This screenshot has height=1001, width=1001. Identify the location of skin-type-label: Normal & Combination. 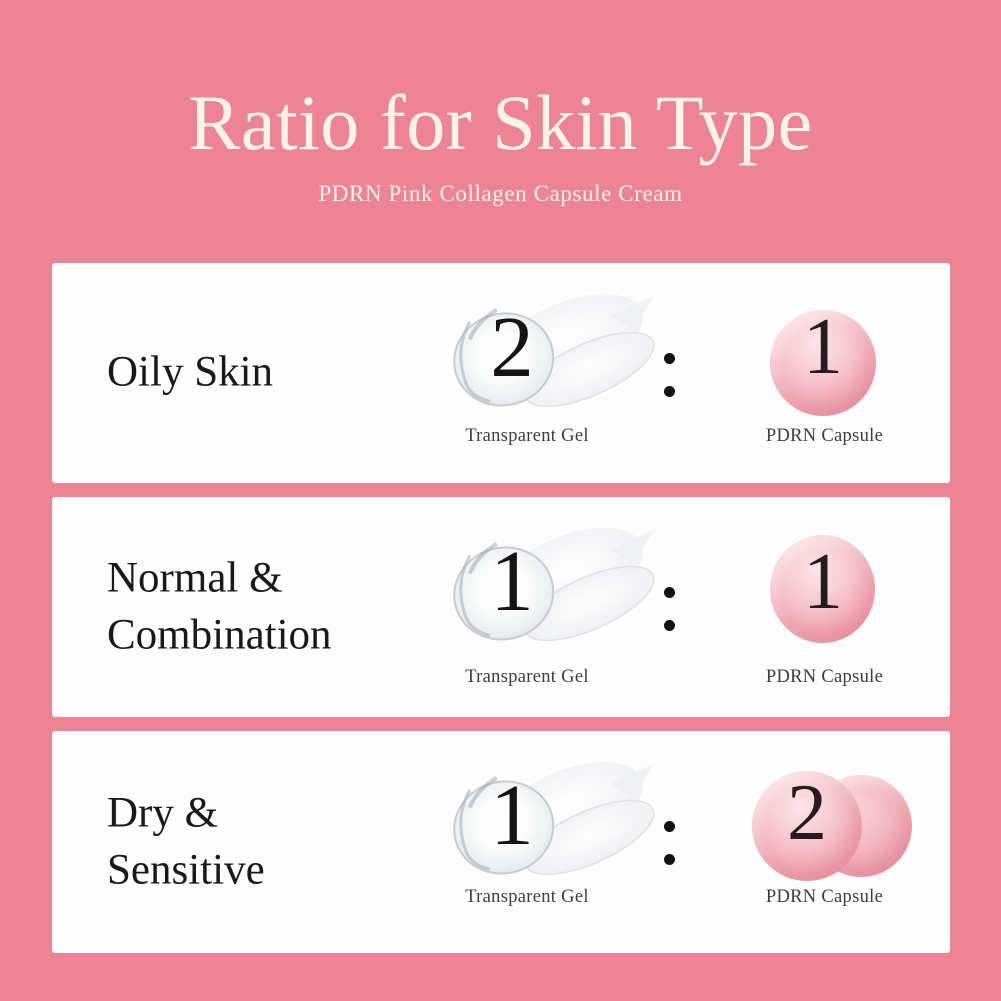
(219, 607).